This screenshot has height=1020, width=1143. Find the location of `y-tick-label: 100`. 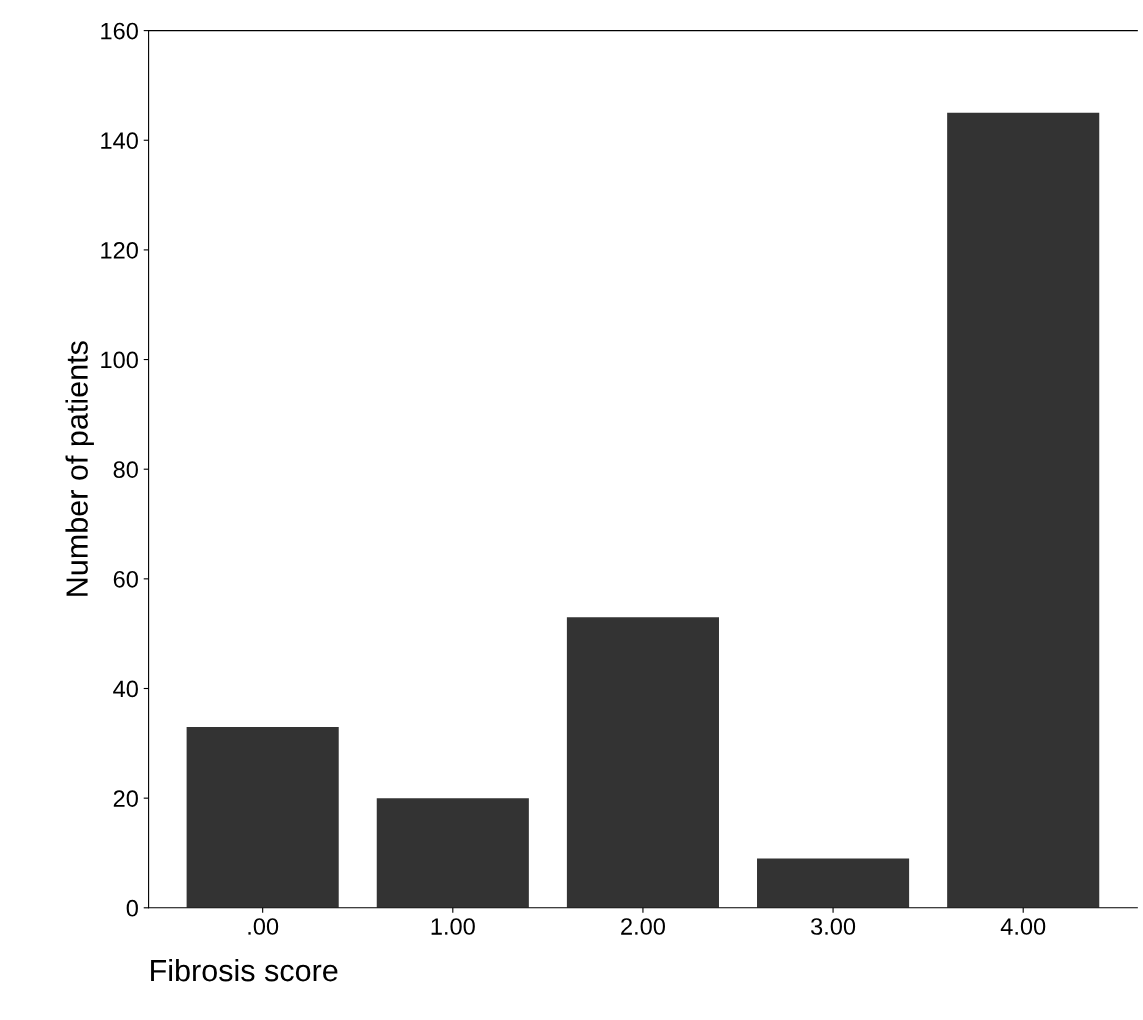

y-tick-label: 100 is located at coordinates (119, 360).